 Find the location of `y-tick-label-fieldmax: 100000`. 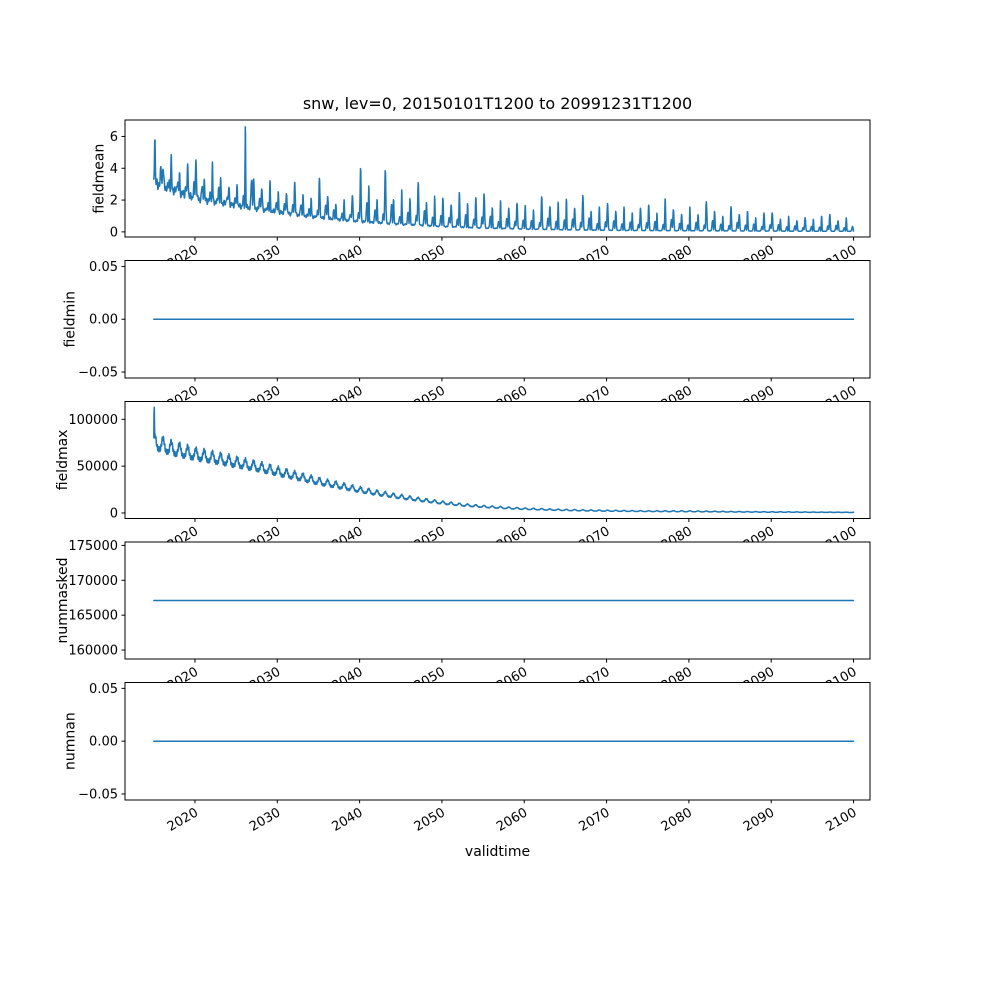

y-tick-label-fieldmax: 100000 is located at coordinates (93, 420).